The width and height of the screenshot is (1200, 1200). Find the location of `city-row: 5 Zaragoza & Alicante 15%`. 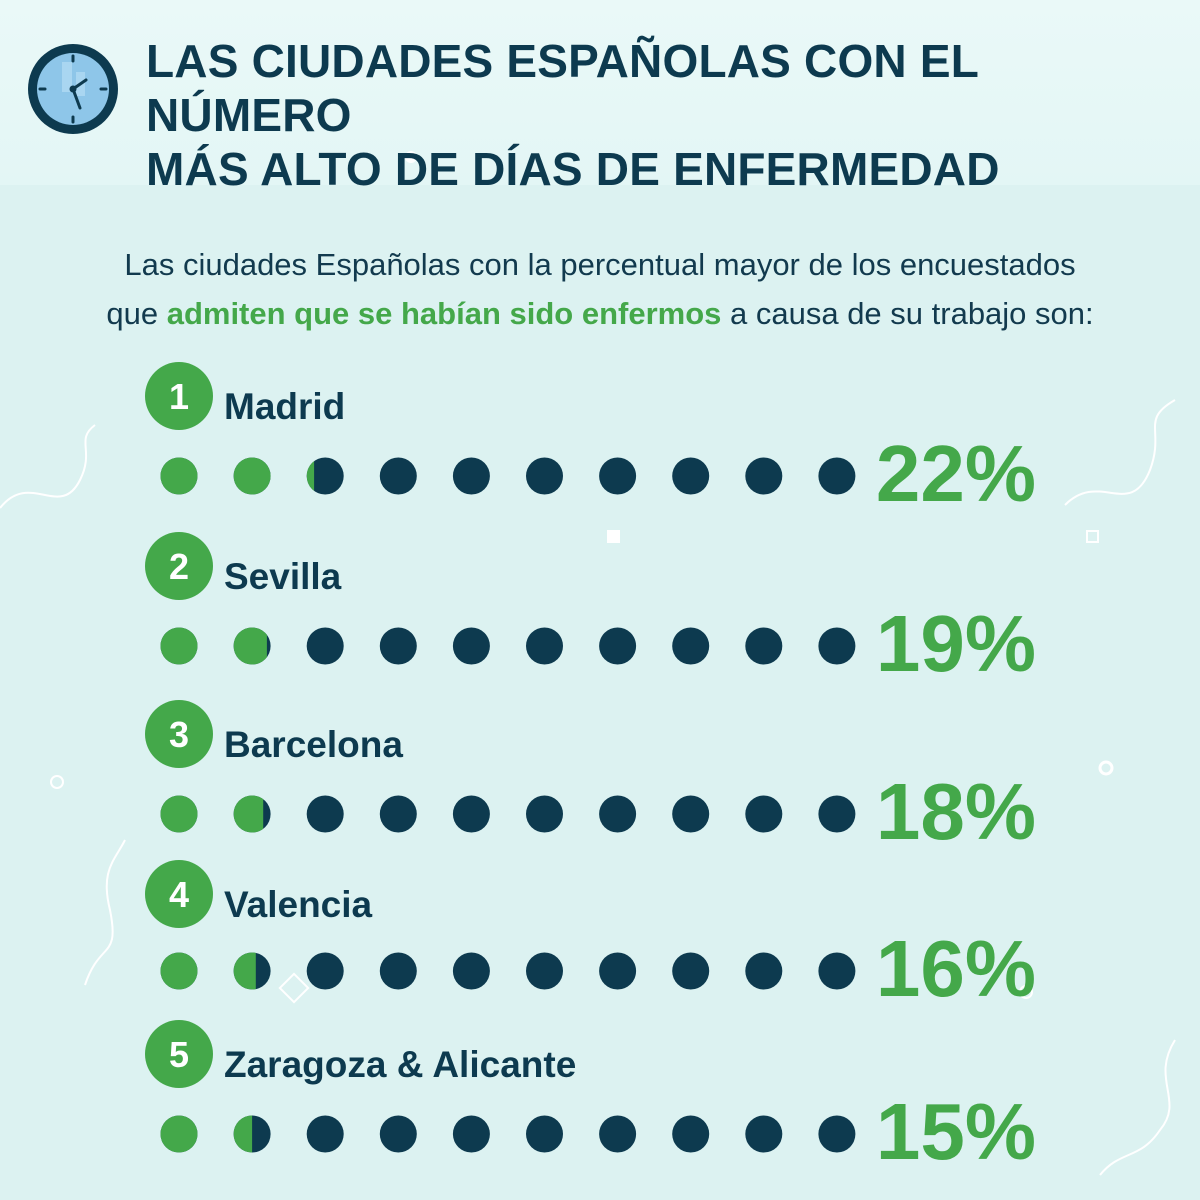

city-row: 5 Zaragoza & Alicante 15% is located at coordinates (590, 1098).